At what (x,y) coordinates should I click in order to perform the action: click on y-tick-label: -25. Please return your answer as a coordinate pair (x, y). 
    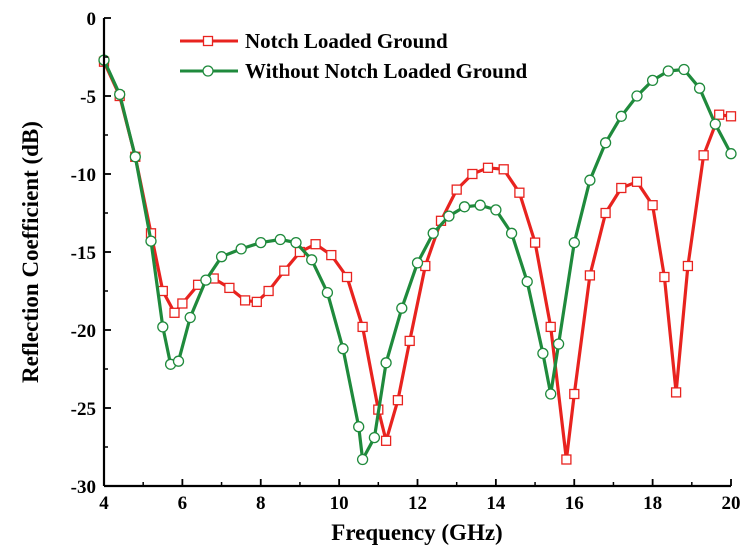
    Looking at the image, I should click on (83, 409).